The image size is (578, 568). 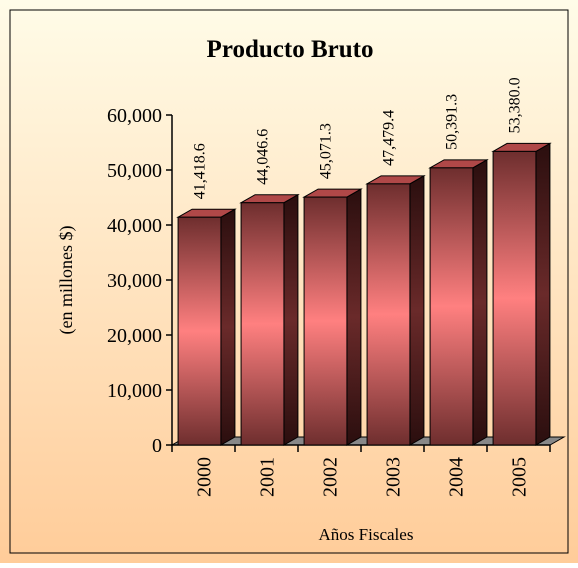 What do you see at coordinates (389, 138) in the screenshot?
I see `value-label: 47,479.4` at bounding box center [389, 138].